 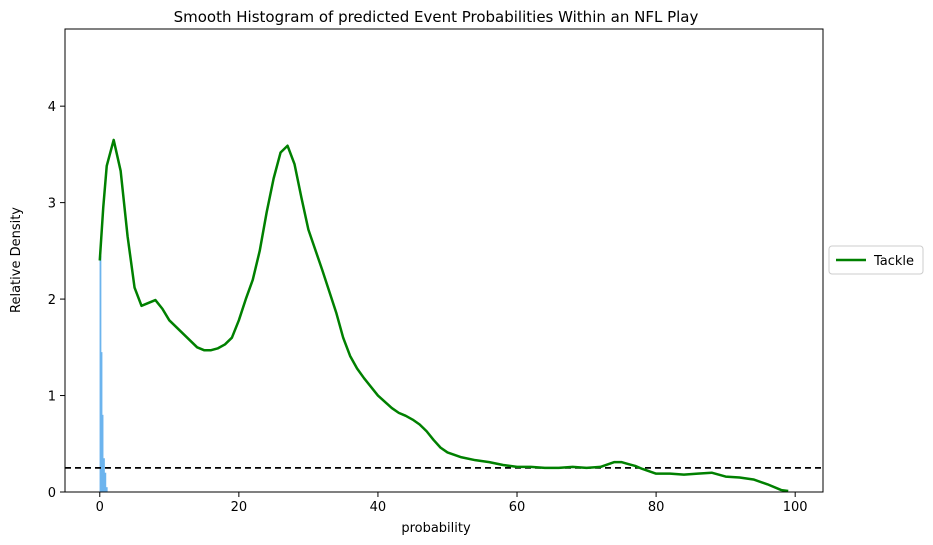 What do you see at coordinates (893, 261) in the screenshot?
I see `legend-label-tackle: Tackle` at bounding box center [893, 261].